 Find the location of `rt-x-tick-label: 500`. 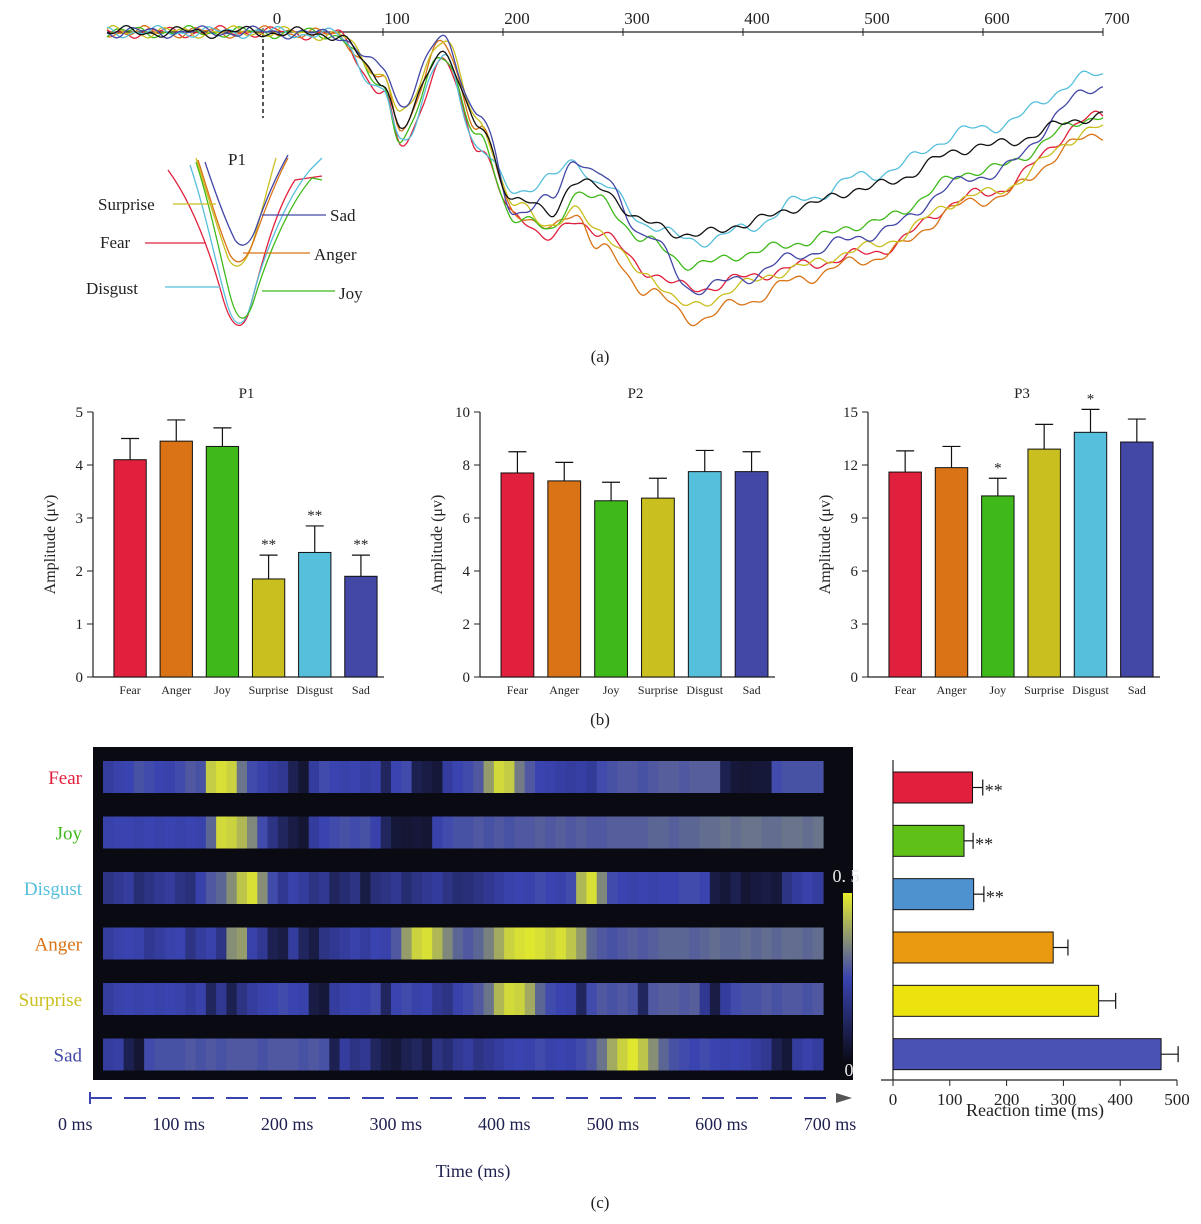

rt-x-tick-label: 500 is located at coordinates (1177, 1099).